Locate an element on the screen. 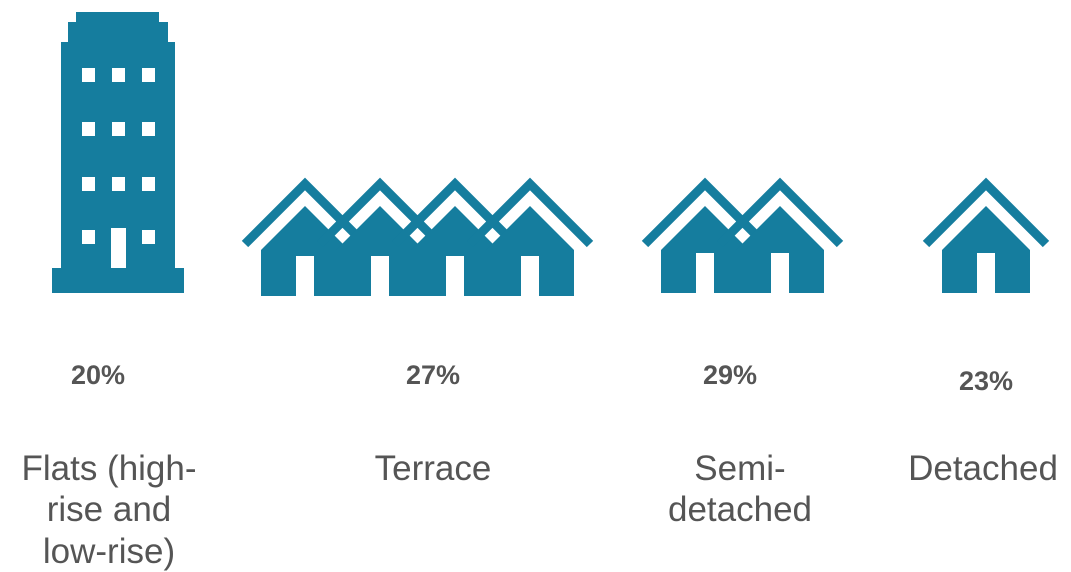  detached-house-icon is located at coordinates (986, 235).